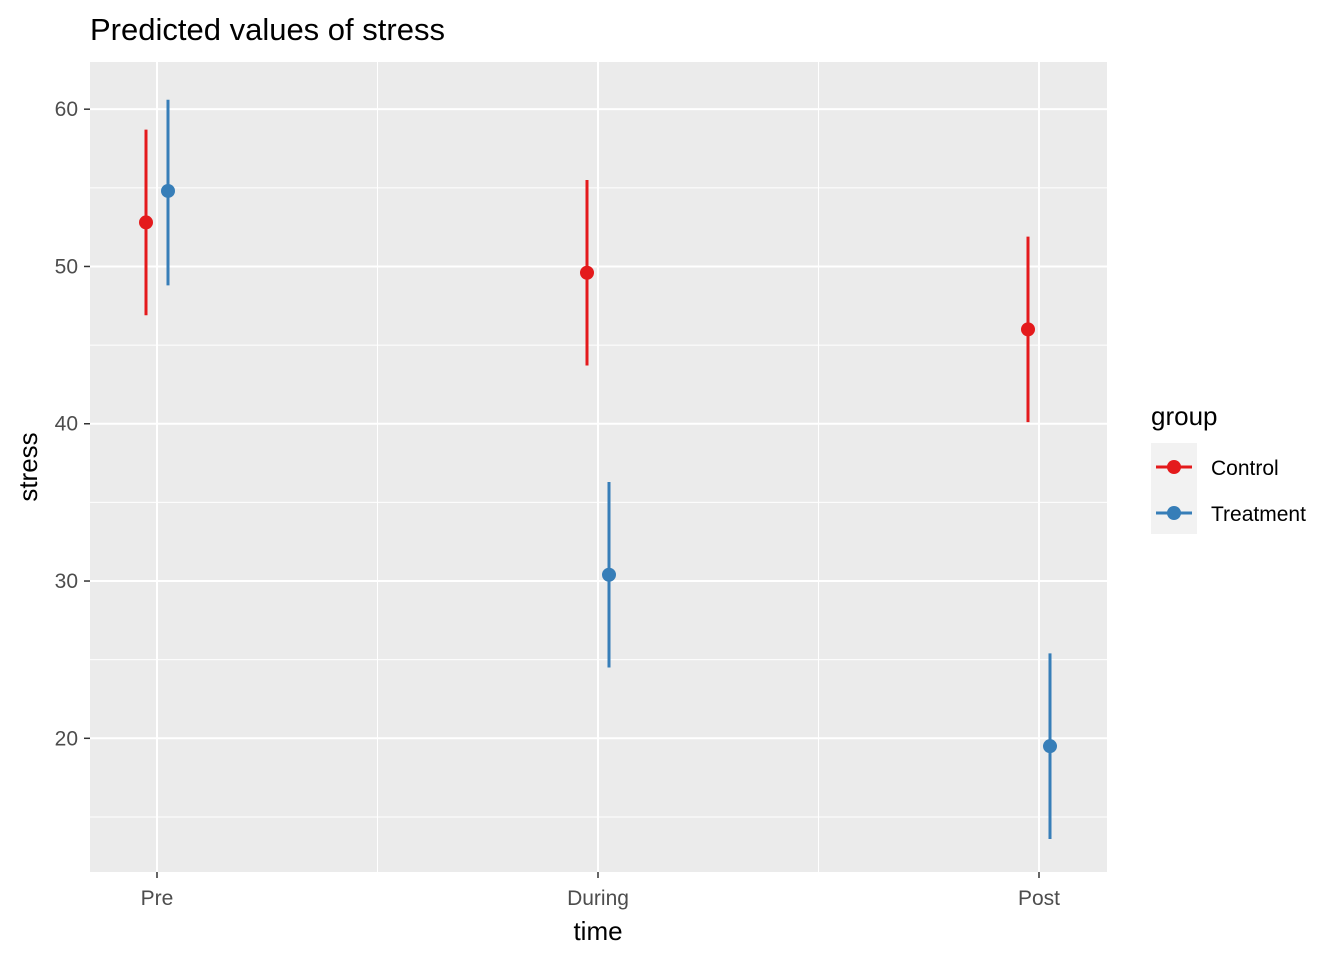 This screenshot has width=1344, height=960. I want to click on legend-key-background, so click(1174, 488).